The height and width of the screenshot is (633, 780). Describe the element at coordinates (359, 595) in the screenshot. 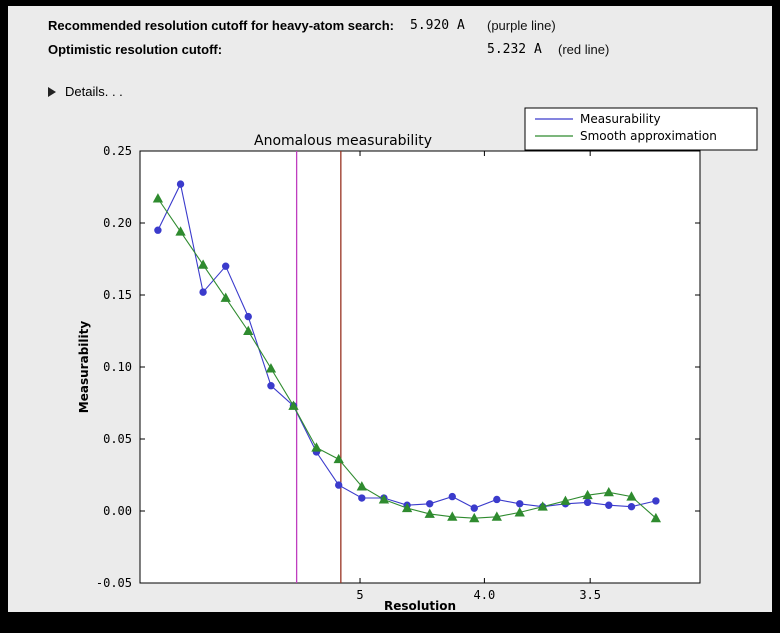

I see `x-tick-label: 5` at that location.